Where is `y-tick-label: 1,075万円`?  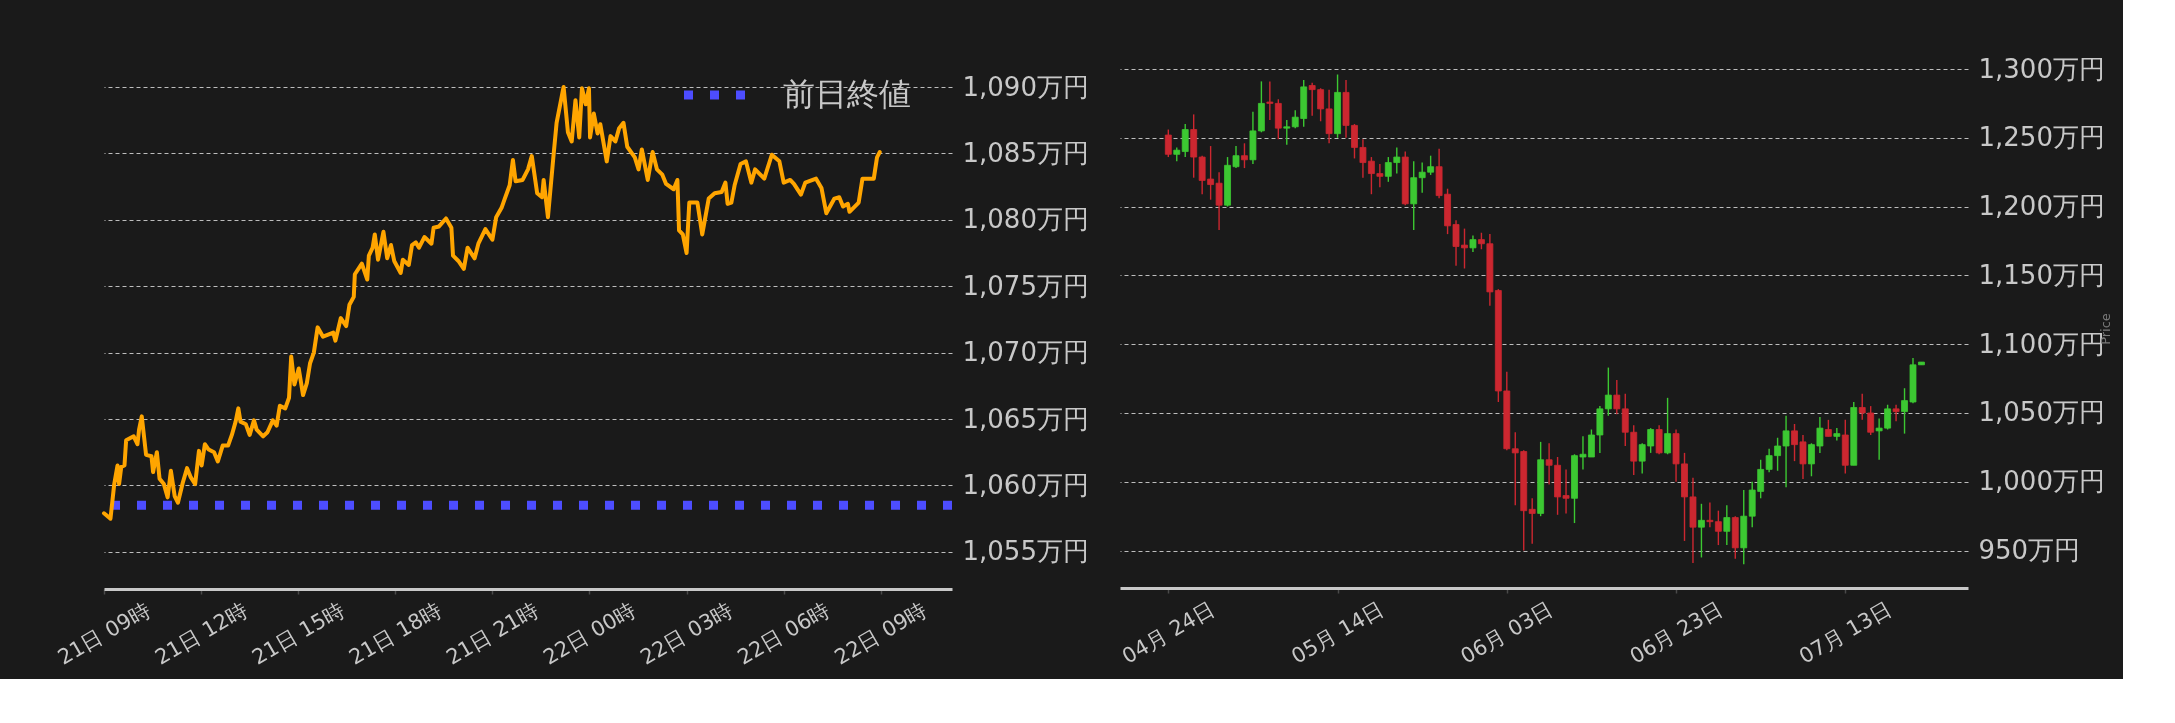
y-tick-label: 1,075万円 is located at coordinates (1025, 285).